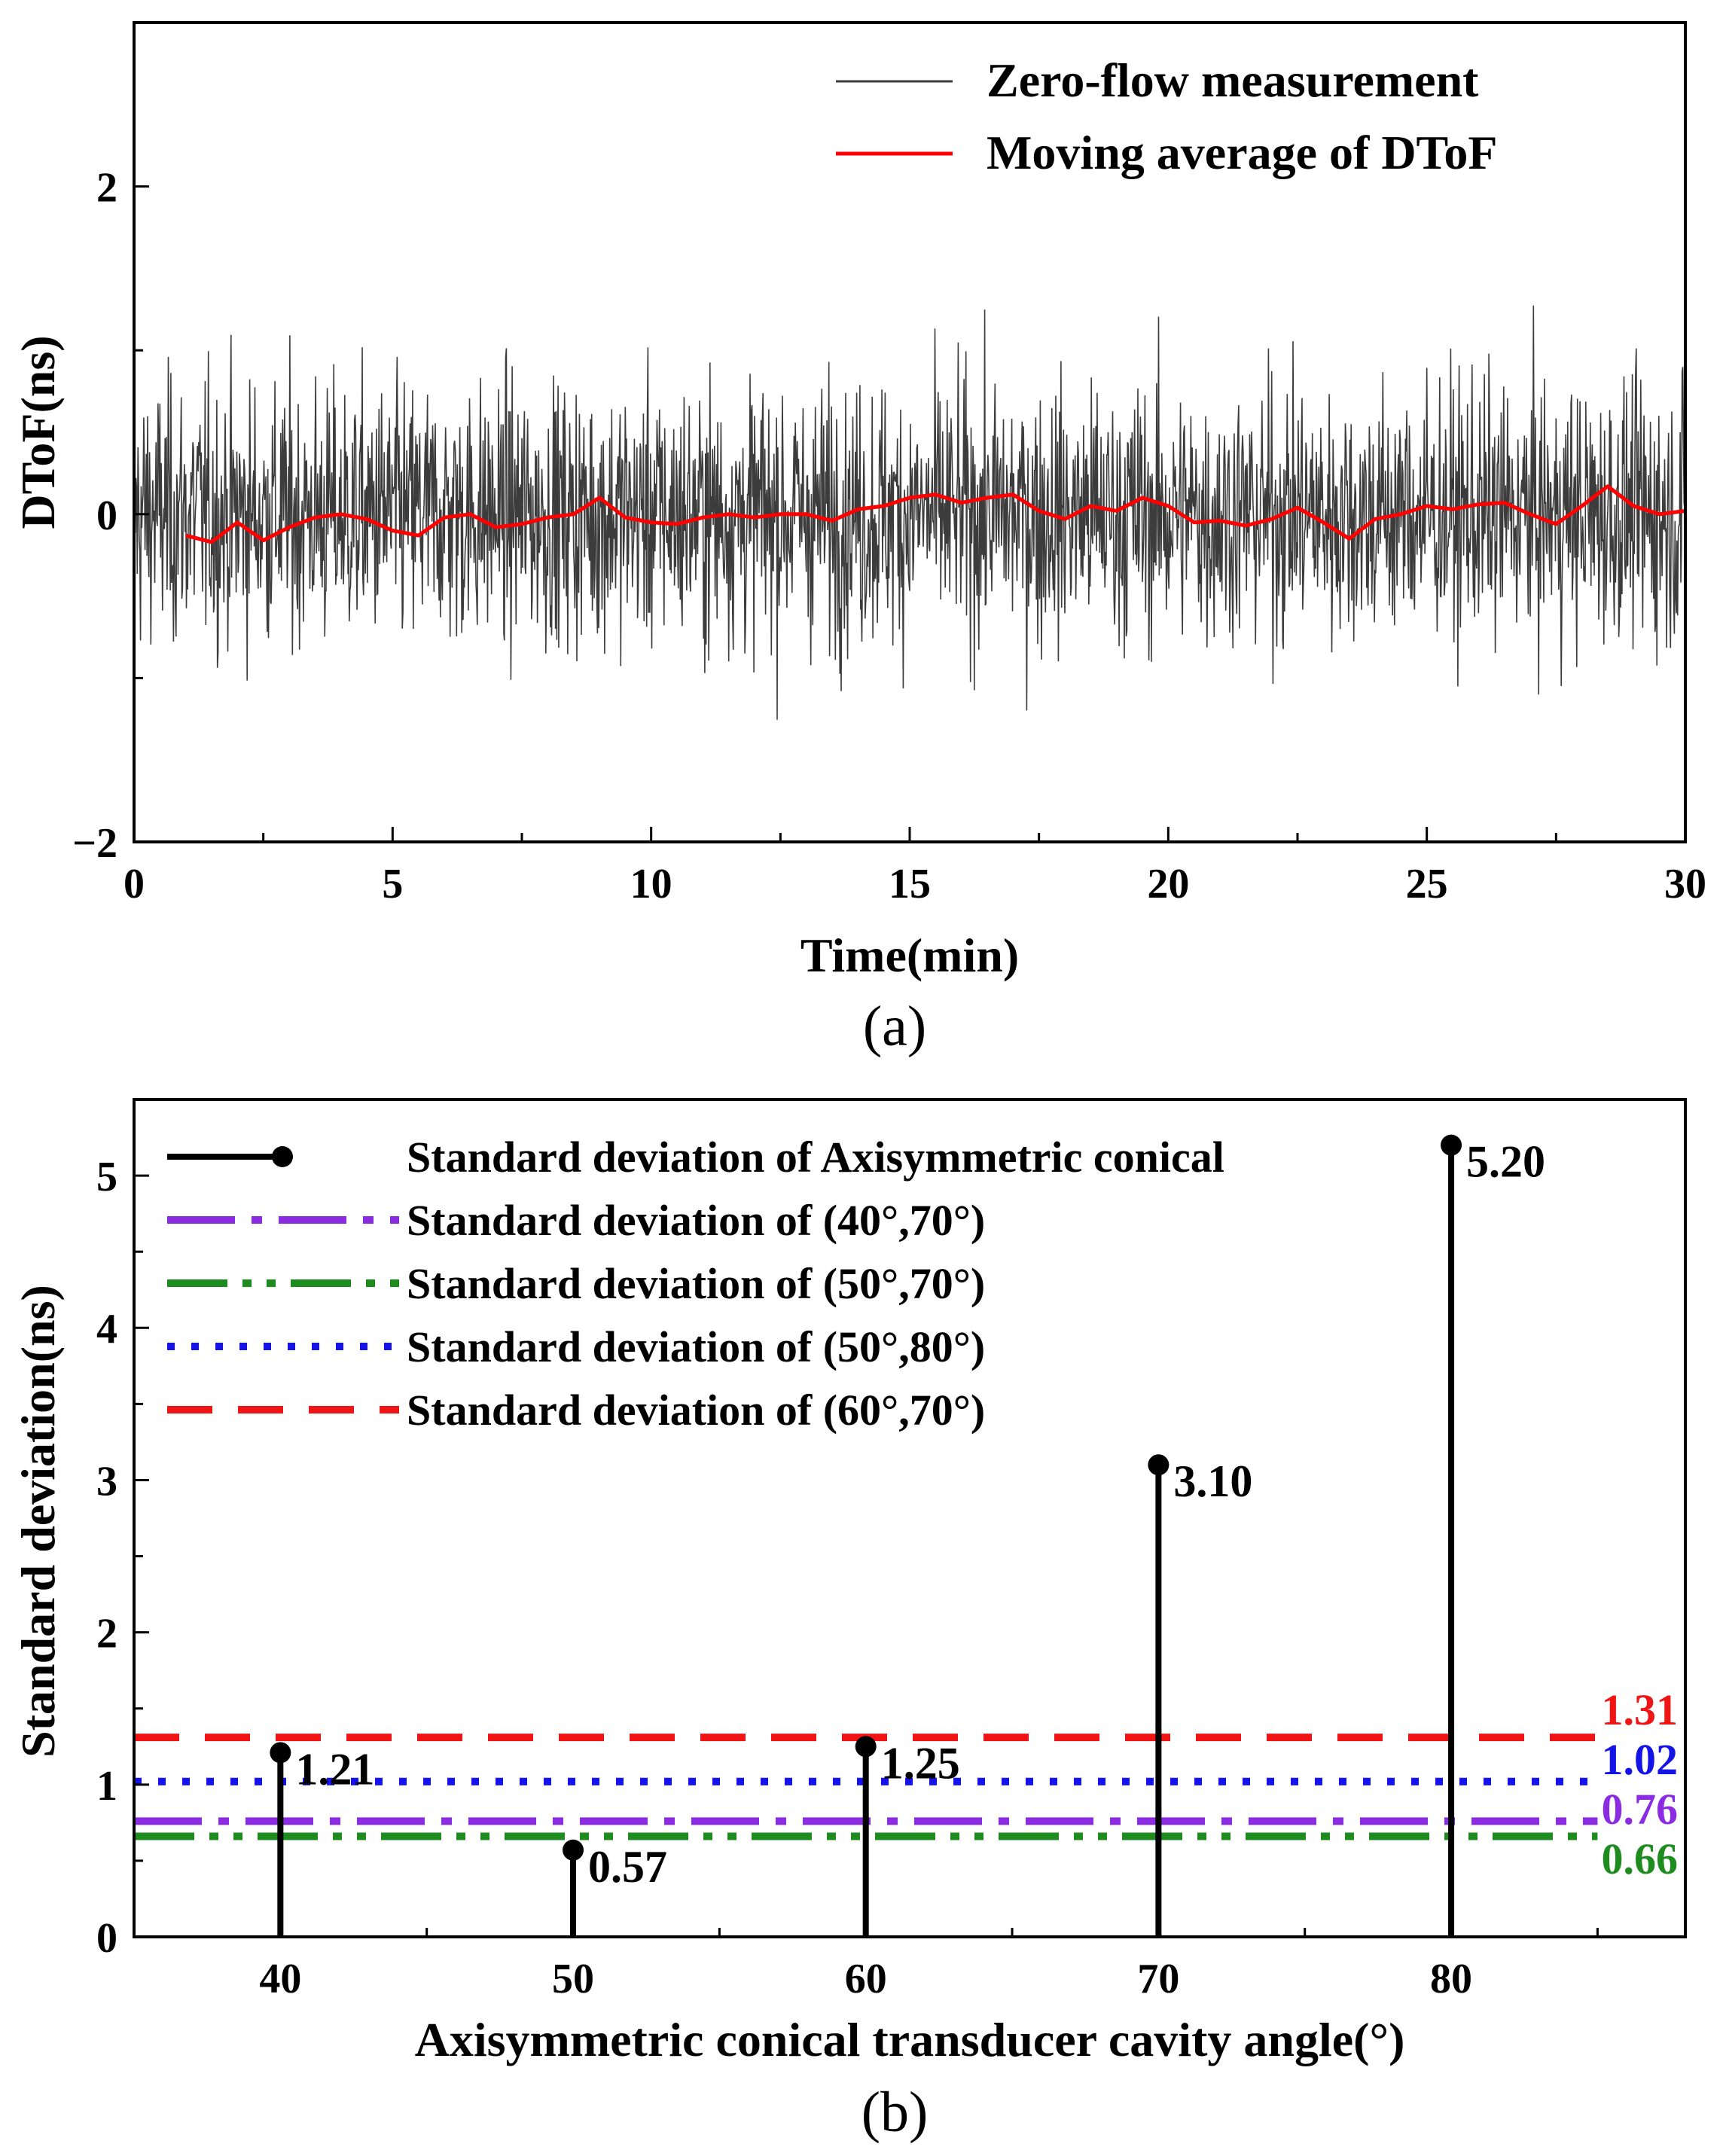 This screenshot has height=2156, width=1723. I want to click on moving-average-line, so click(935, 514).